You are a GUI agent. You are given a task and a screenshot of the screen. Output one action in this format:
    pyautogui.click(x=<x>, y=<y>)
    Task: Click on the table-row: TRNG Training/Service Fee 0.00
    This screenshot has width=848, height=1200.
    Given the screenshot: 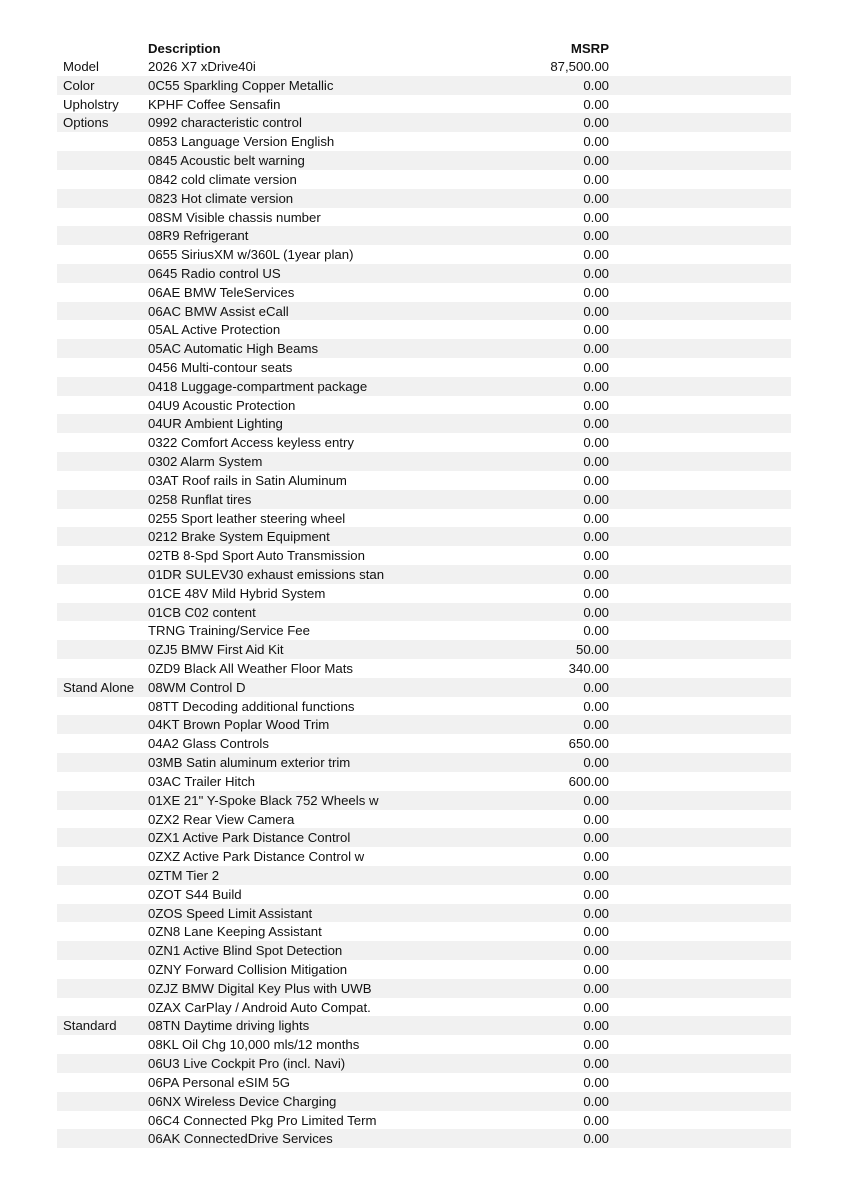 What is the action you would take?
    pyautogui.click(x=424, y=630)
    